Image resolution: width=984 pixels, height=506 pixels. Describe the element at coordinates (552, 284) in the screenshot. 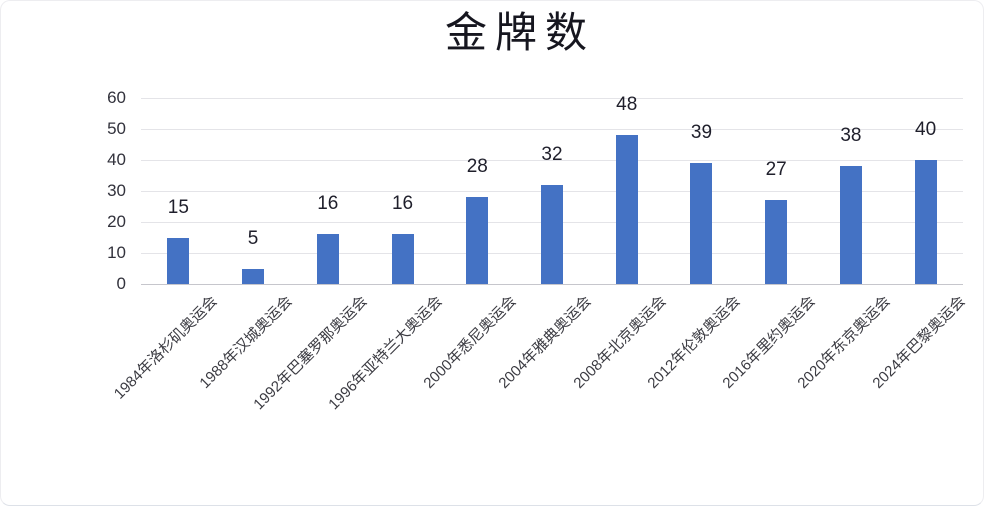

I see `x-axis-line` at that location.